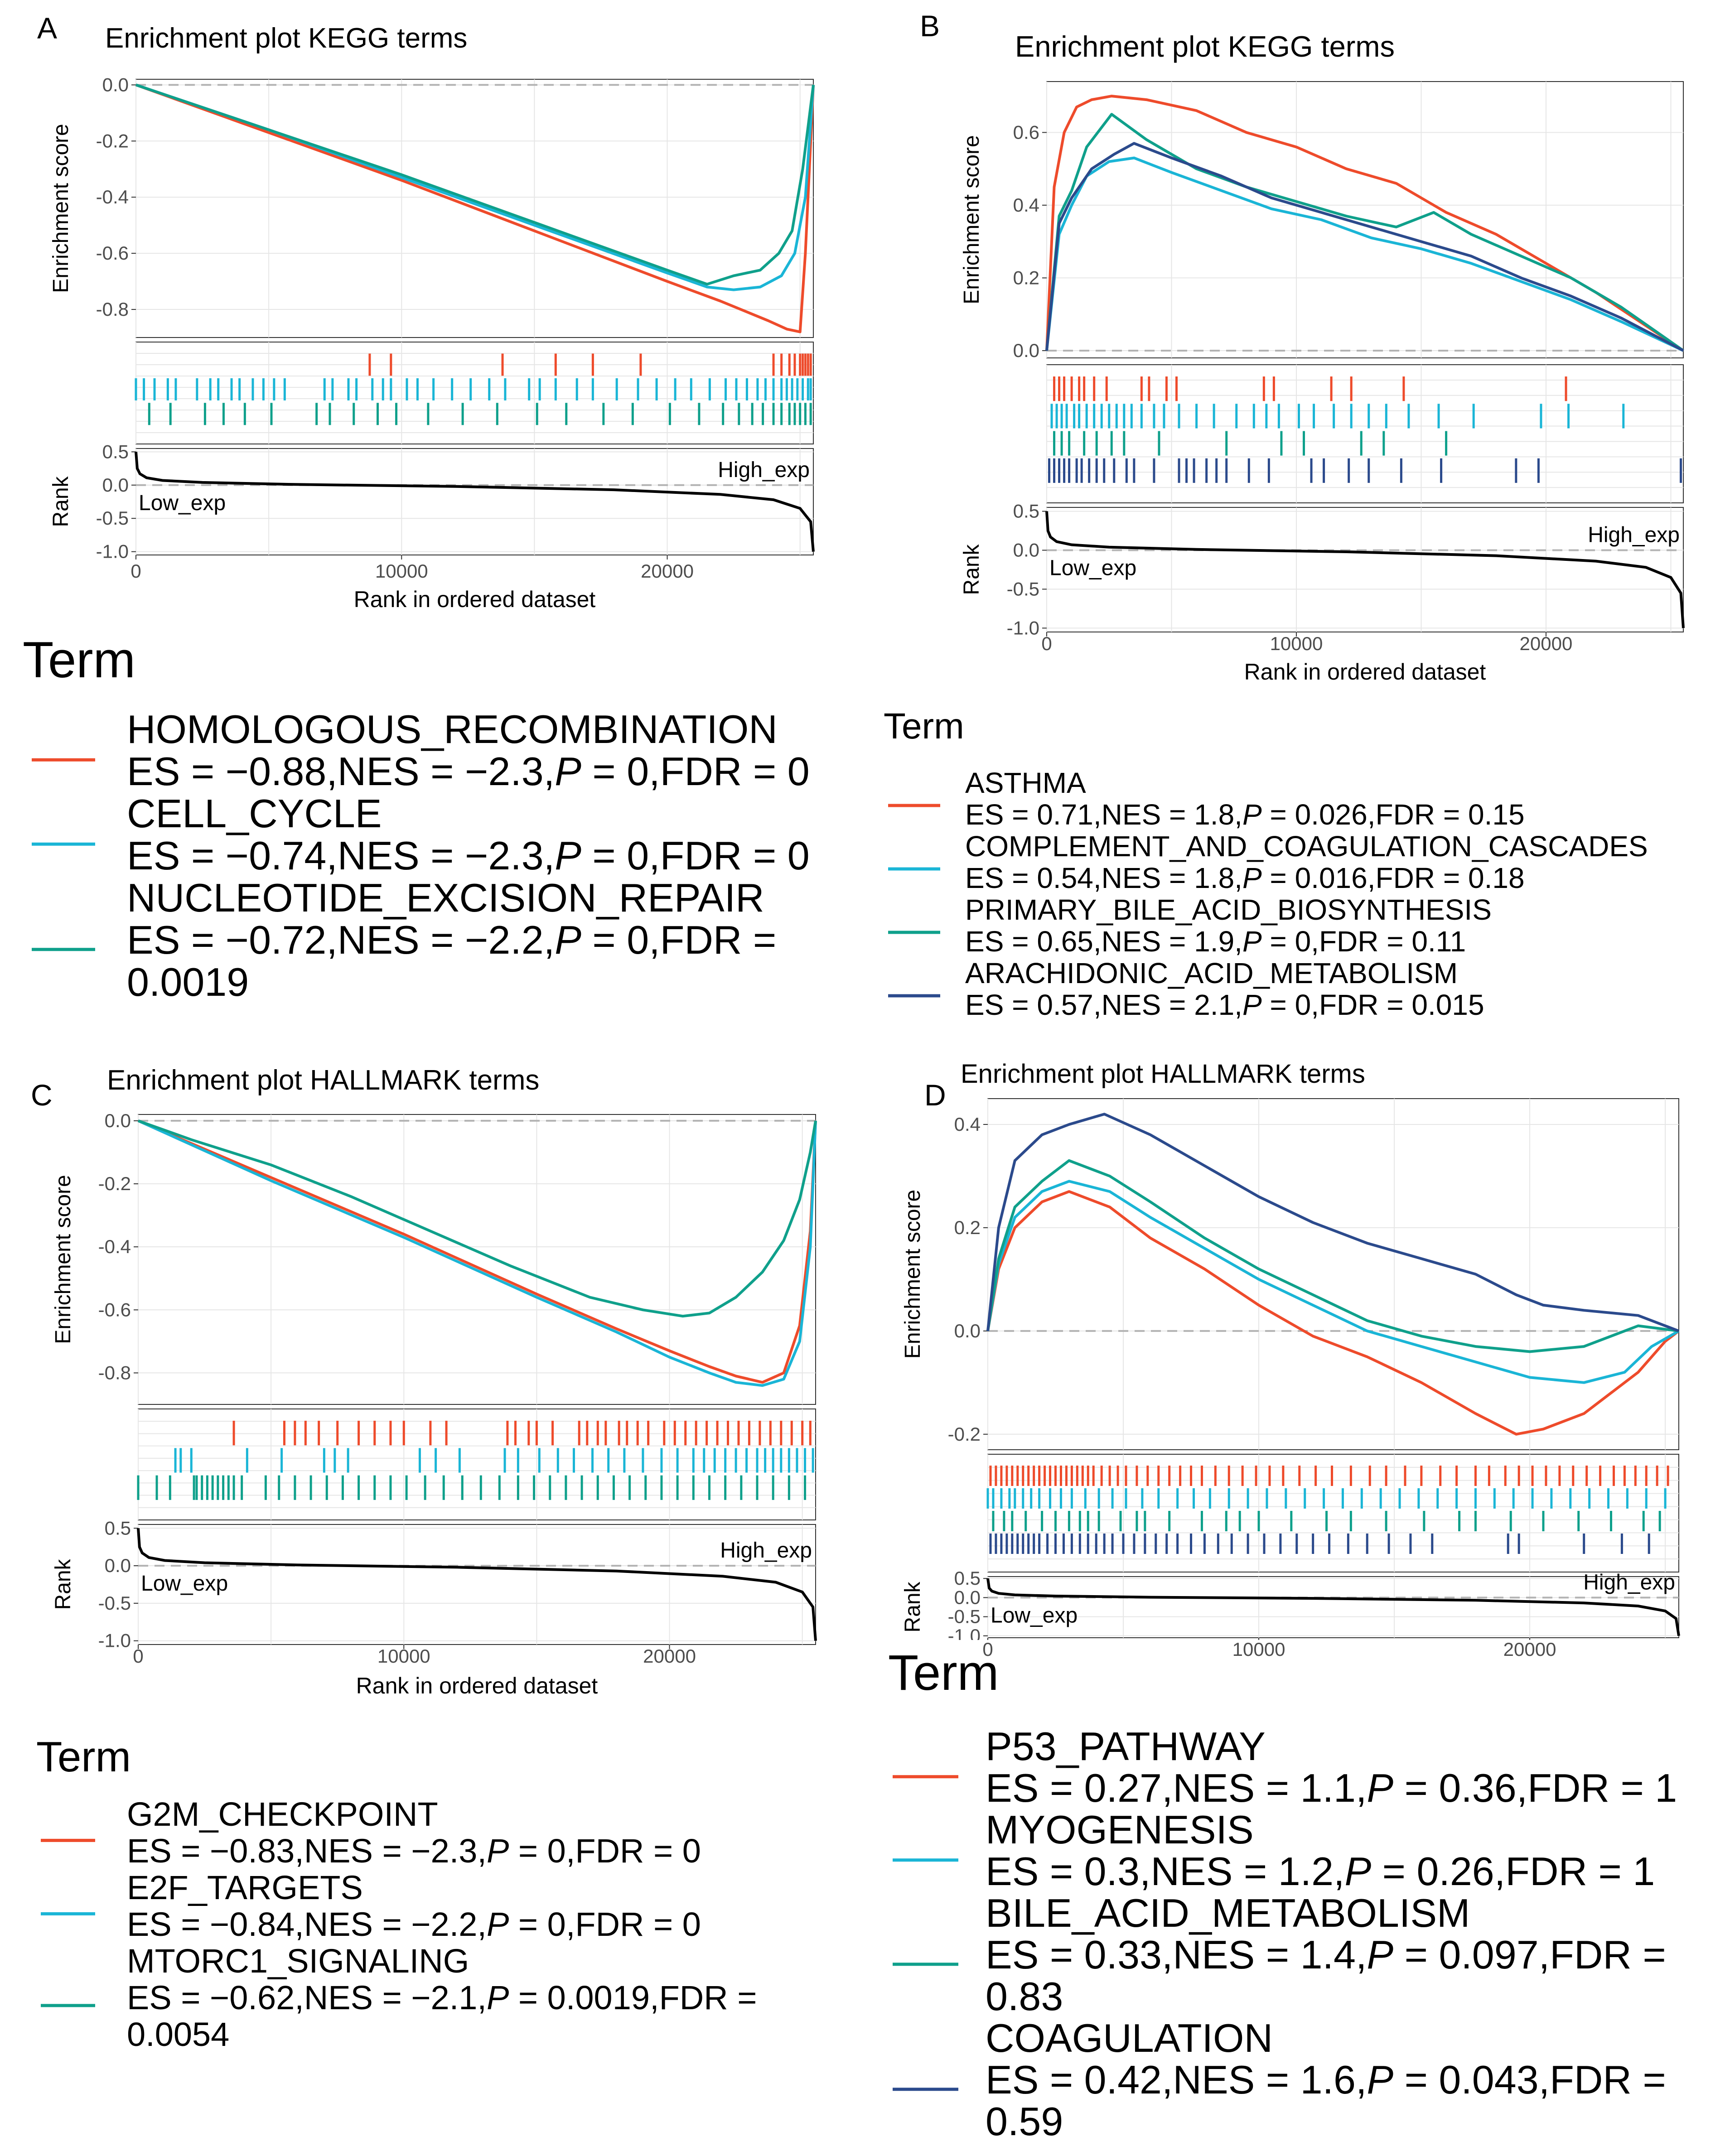  What do you see at coordinates (42, 1095) in the screenshot?
I see `panel-letter: C` at bounding box center [42, 1095].